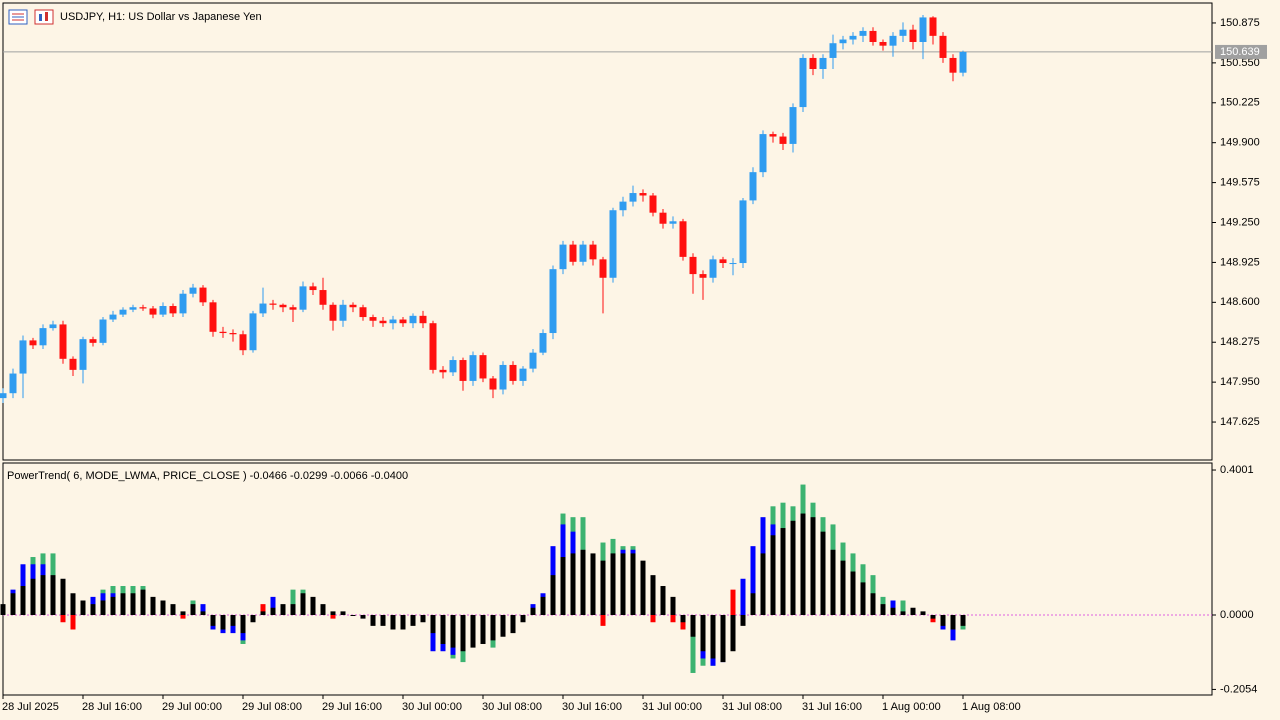  What do you see at coordinates (1240, 63) in the screenshot?
I see `y-tick-label: 150.550` at bounding box center [1240, 63].